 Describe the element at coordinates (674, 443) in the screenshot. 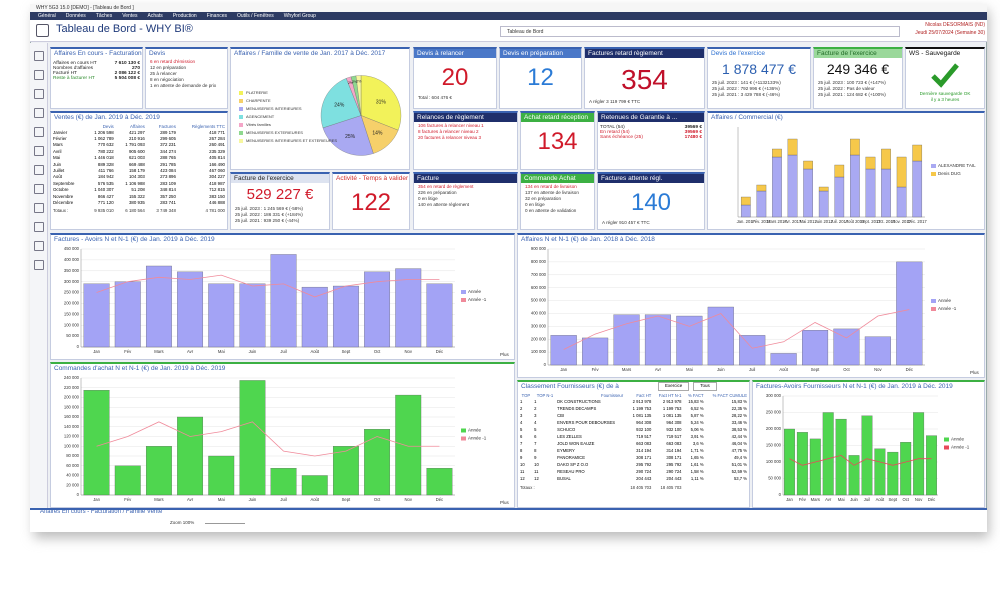

I see `table-cell: 663 083` at that location.